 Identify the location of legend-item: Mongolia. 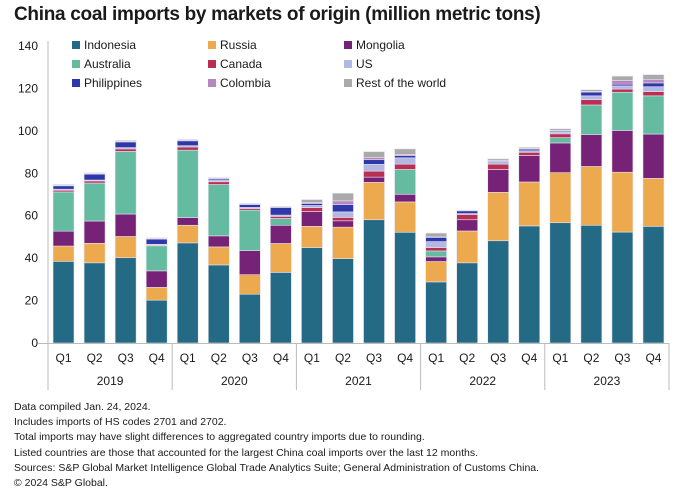
(374, 45).